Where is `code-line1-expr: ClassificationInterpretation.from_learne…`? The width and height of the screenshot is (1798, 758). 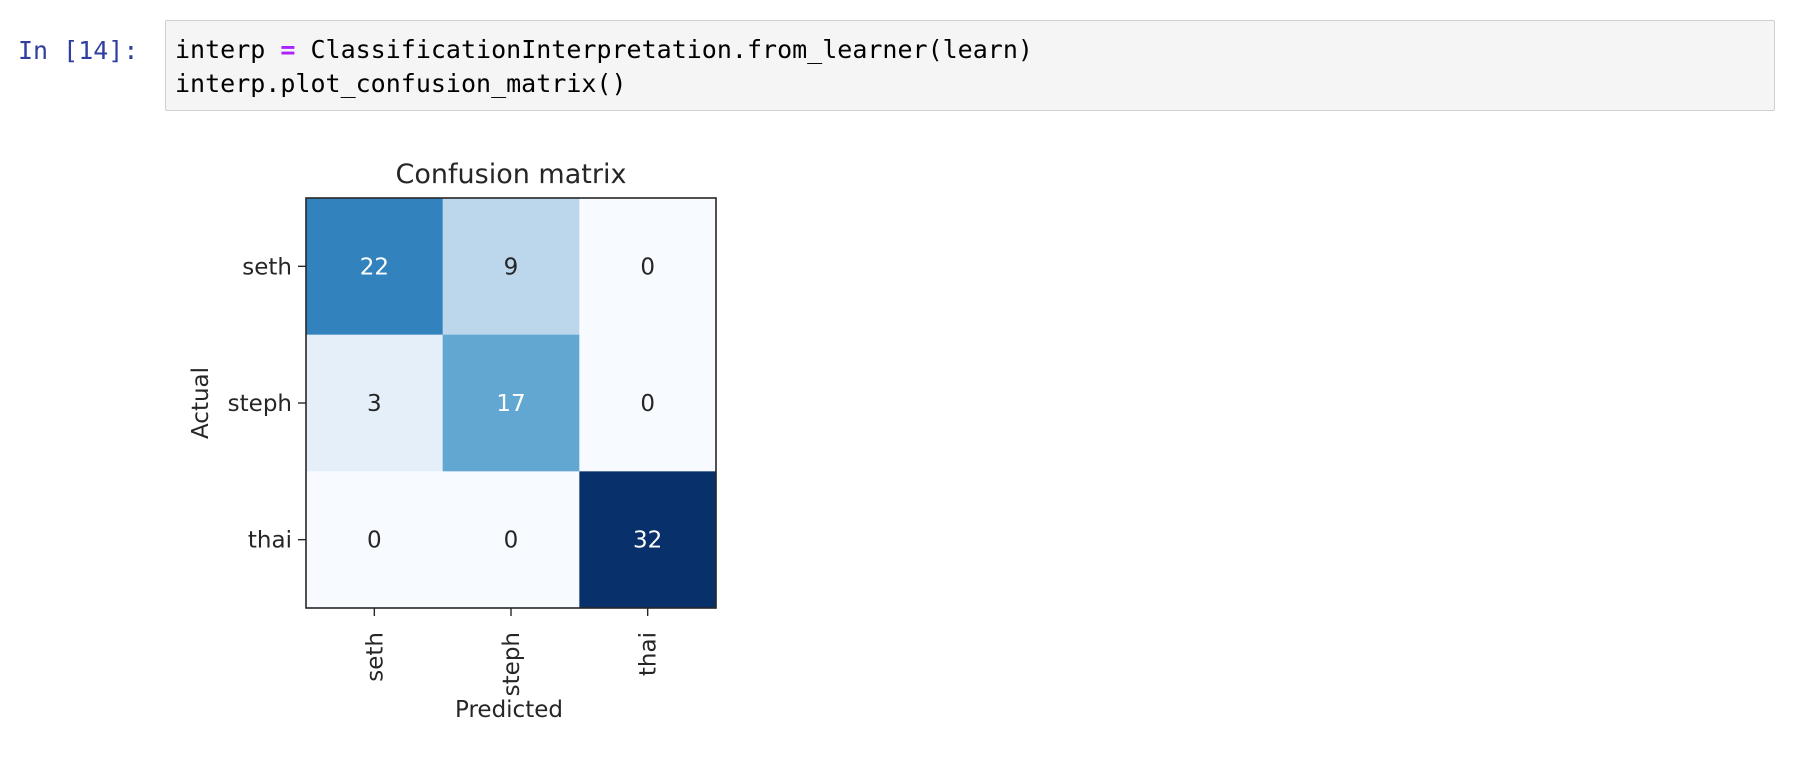
code-line1-expr: ClassificationInterpretation.from_learne… is located at coordinates (664, 49).